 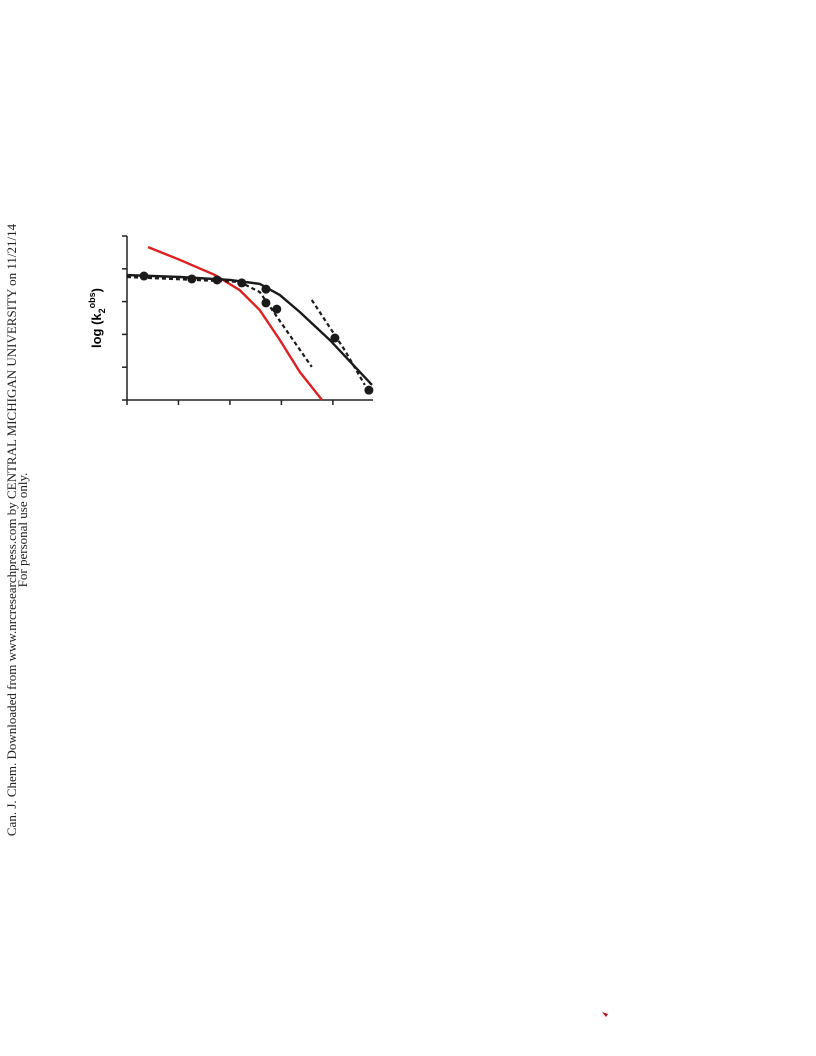 I want to click on watermark-line: For personal use only., so click(x=22, y=530).